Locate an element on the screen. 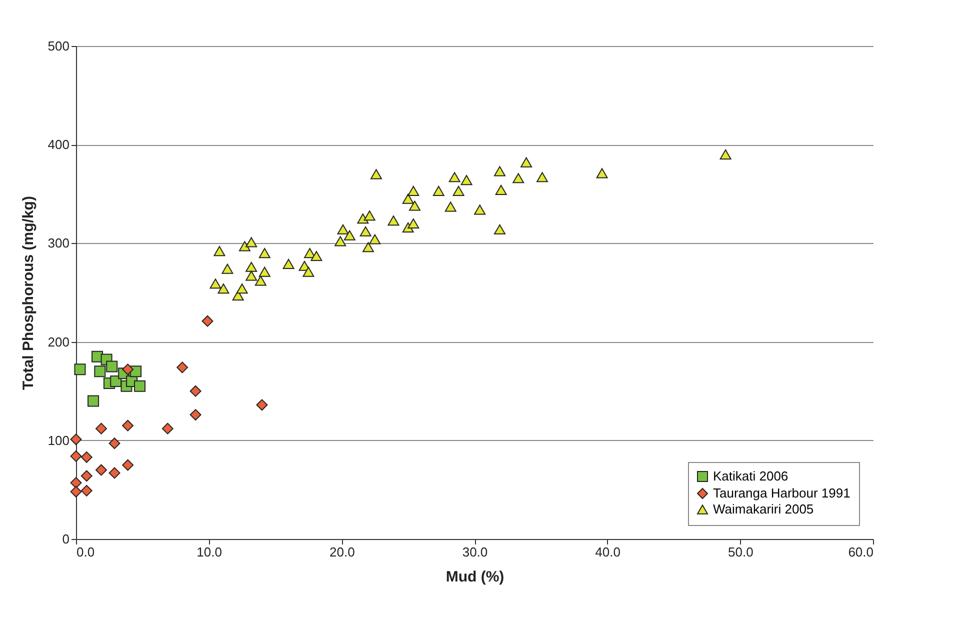  x-tick-label: 40.0 is located at coordinates (607, 552).